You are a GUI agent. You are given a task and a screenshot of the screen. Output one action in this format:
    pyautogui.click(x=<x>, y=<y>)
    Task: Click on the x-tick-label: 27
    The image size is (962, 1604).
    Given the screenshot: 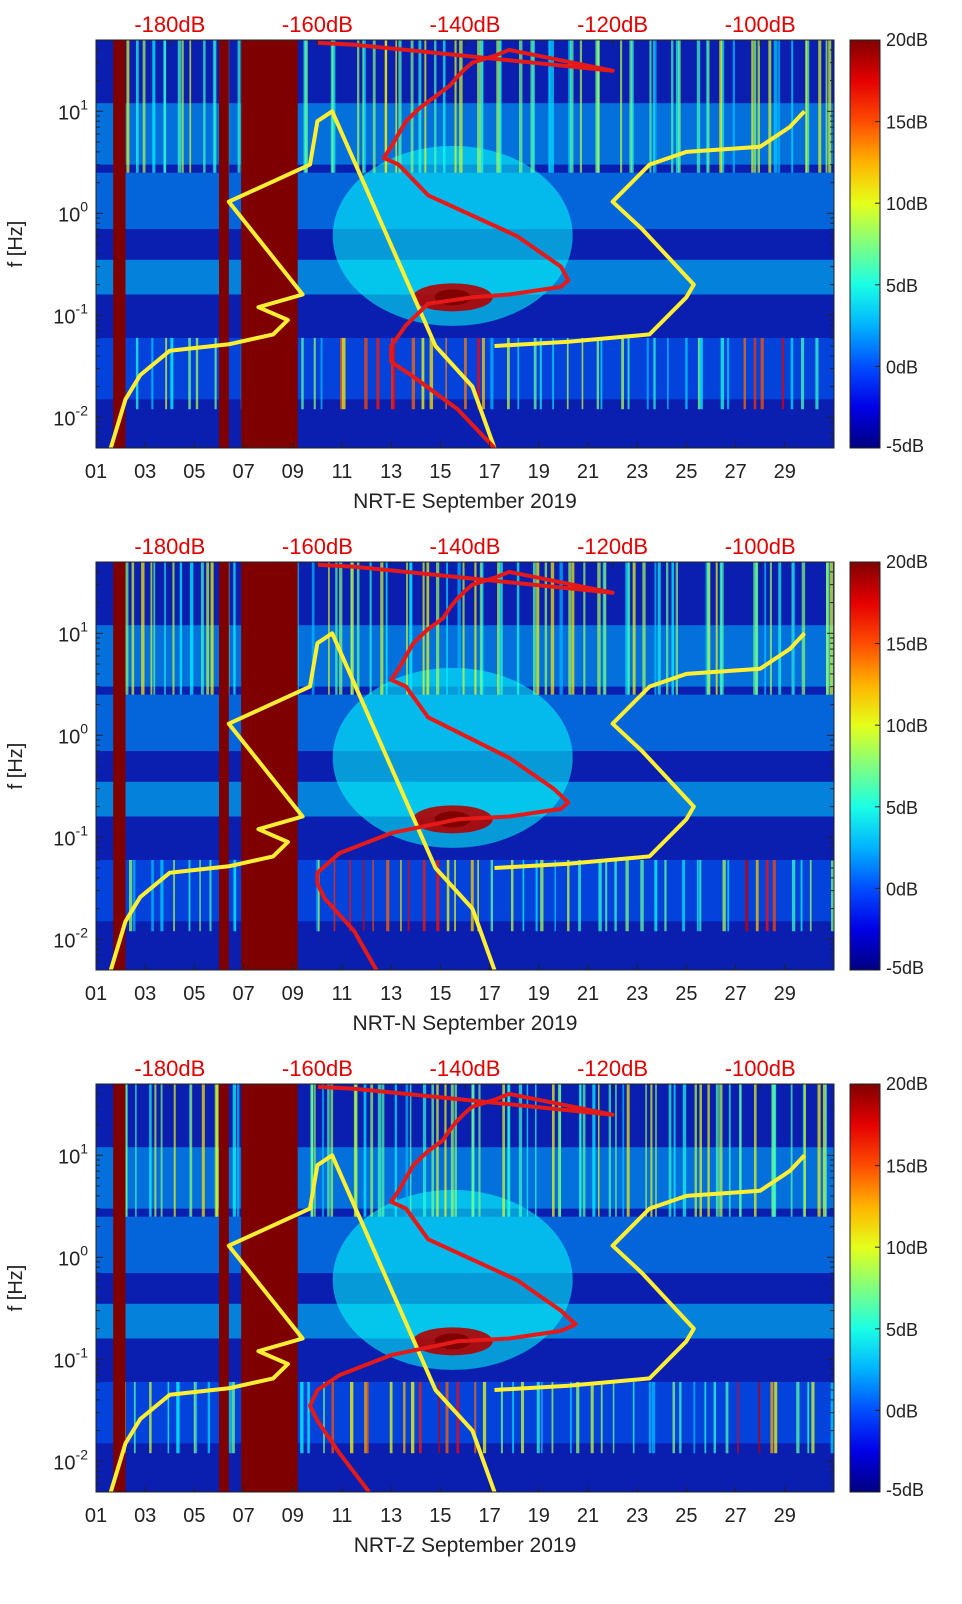 What is the action you would take?
    pyautogui.click(x=735, y=994)
    